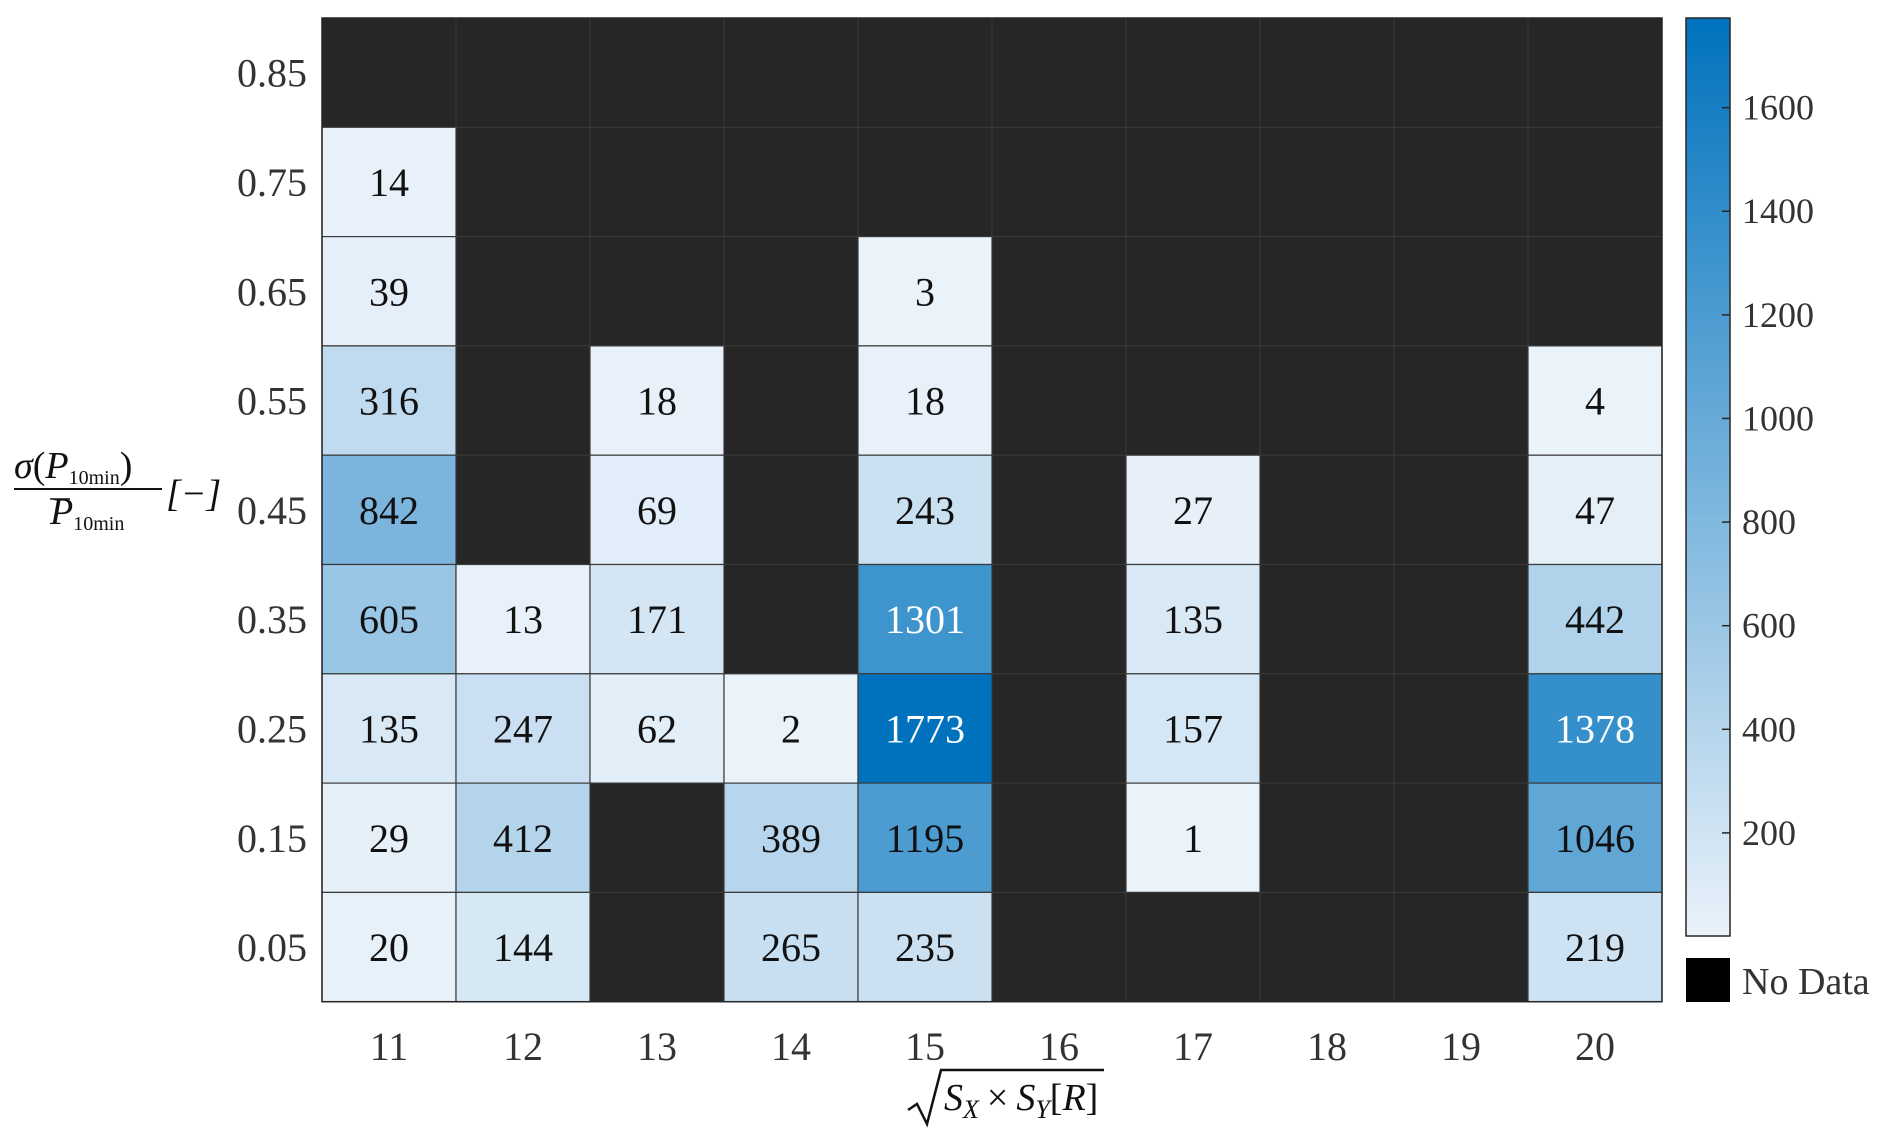  What do you see at coordinates (791, 947) in the screenshot?
I see `cell-value: 265` at bounding box center [791, 947].